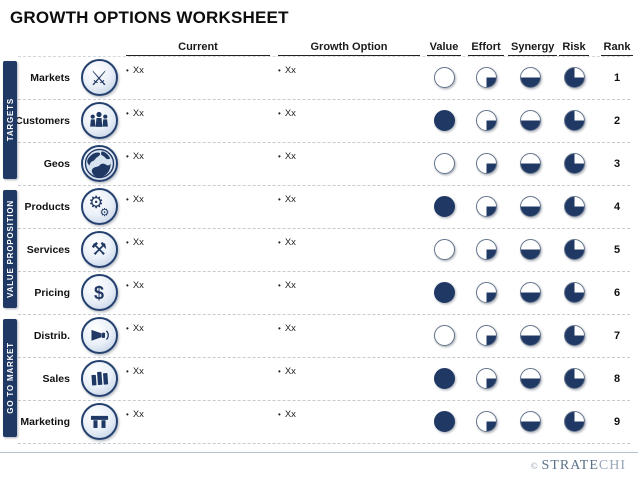 The height and width of the screenshot is (478, 638). Describe the element at coordinates (319, 121) in the screenshot. I see `table-row: Customers • Xx • Xx 2` at that location.